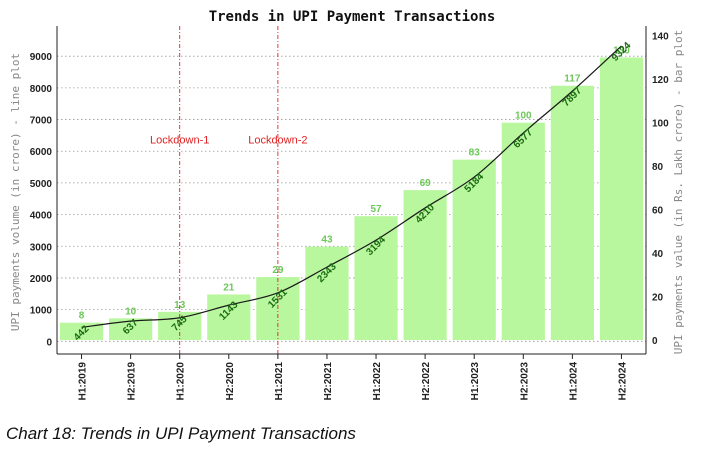 The image size is (703, 452). I want to click on bar-value-label: 10, so click(131, 311).